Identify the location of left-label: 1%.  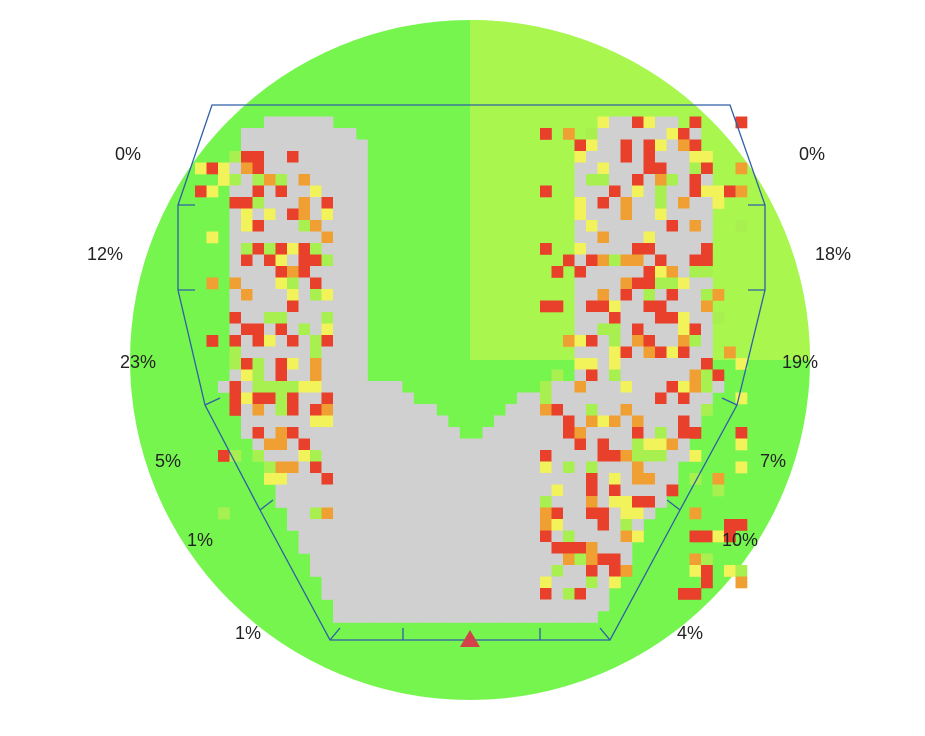
(200, 540).